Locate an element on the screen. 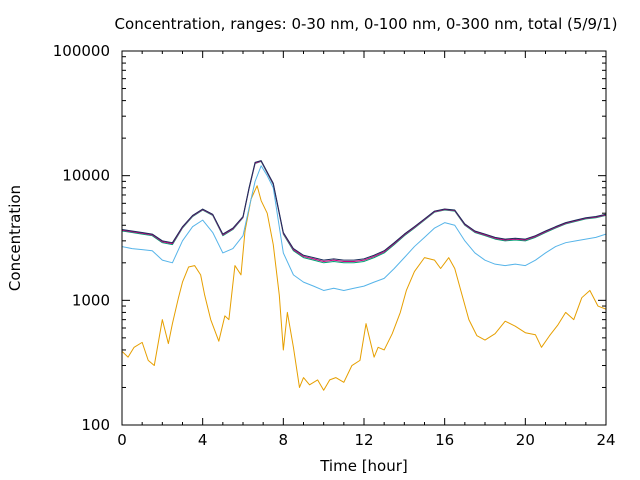  x-tick-label: 0 is located at coordinates (122, 440).